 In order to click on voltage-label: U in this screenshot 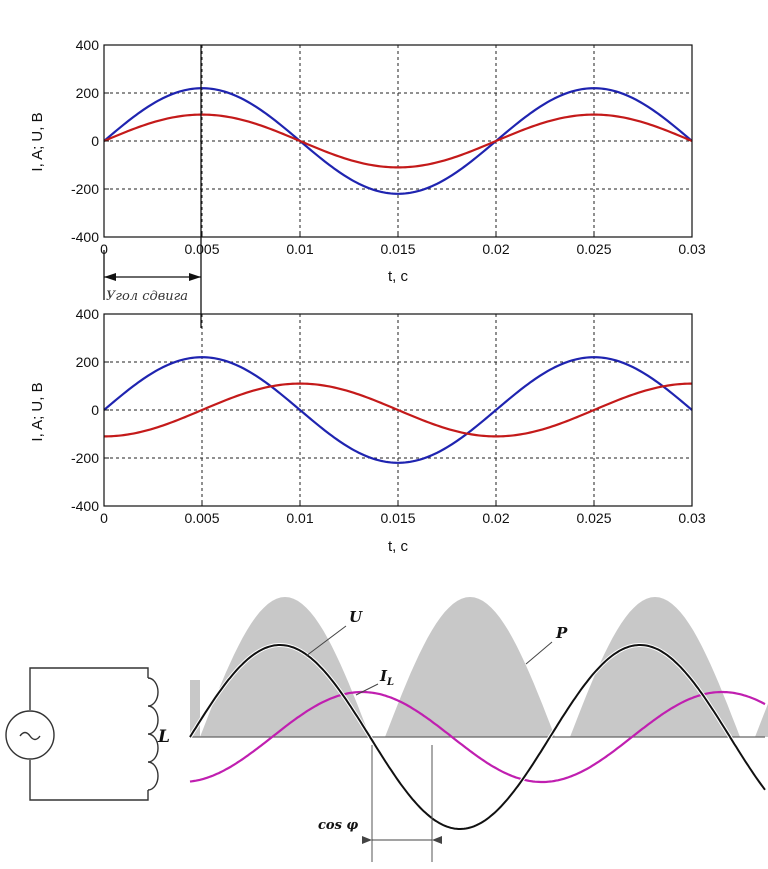, I will do `click(356, 617)`.